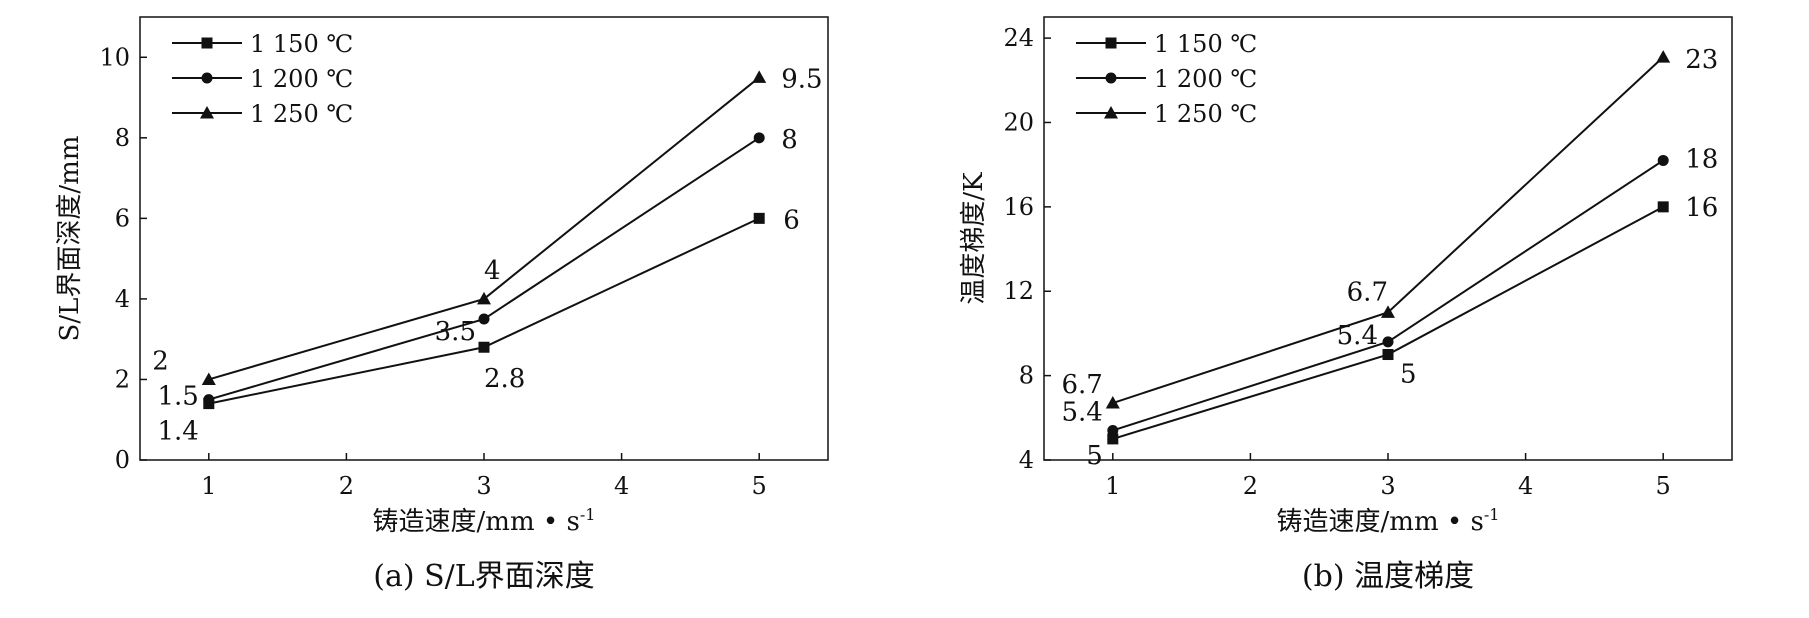  What do you see at coordinates (801, 79) in the screenshot?
I see `data-label: 9.5` at bounding box center [801, 79].